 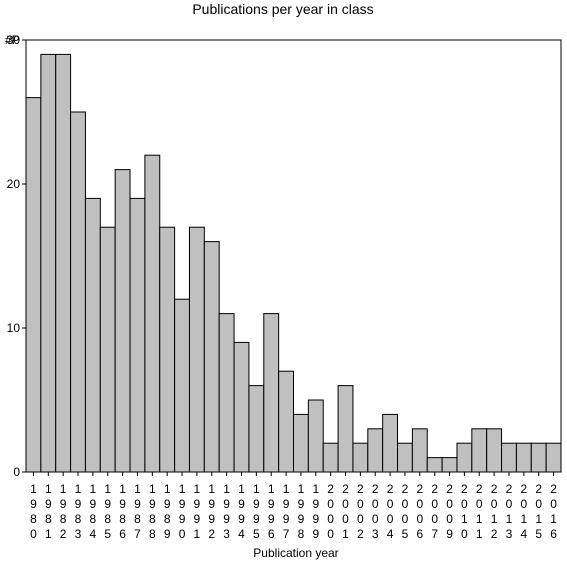 What do you see at coordinates (107, 349) in the screenshot?
I see `bar-1985` at bounding box center [107, 349].